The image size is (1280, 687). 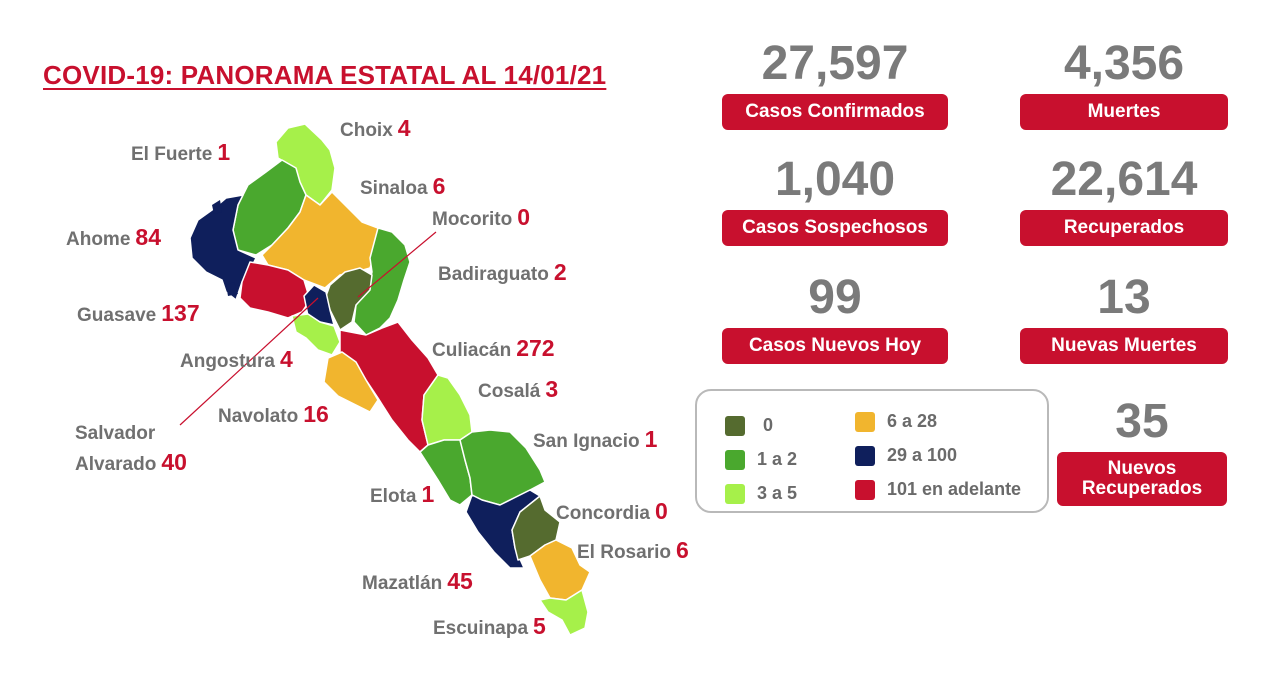 What do you see at coordinates (633, 550) in the screenshot?
I see `label-el-rosario: El Rosario 6` at bounding box center [633, 550].